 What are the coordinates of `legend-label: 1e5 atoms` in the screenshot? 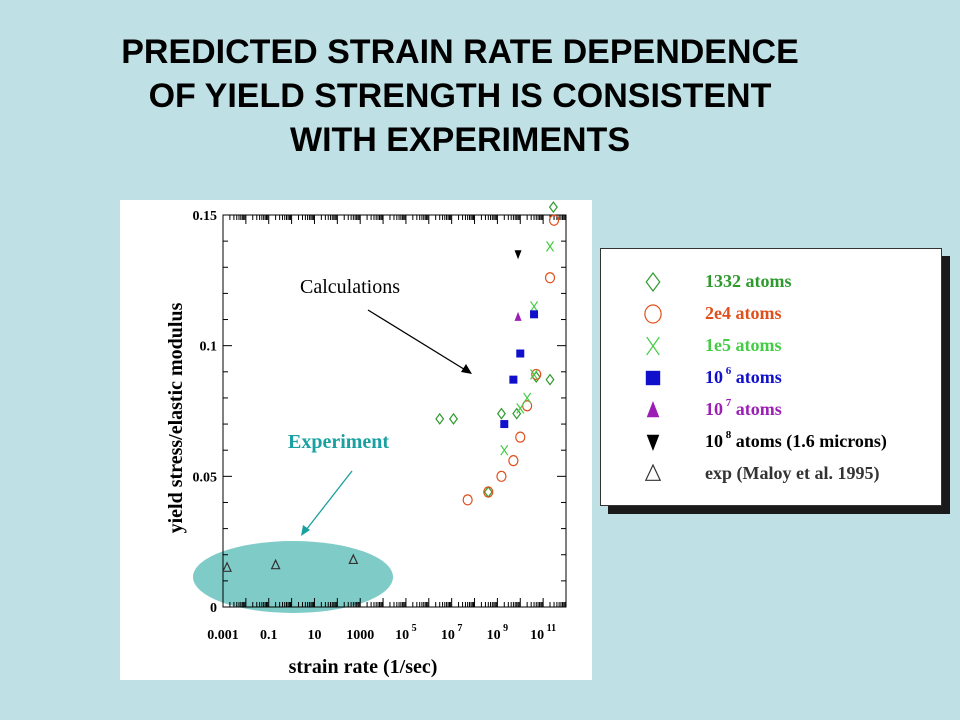 It's located at (743, 345).